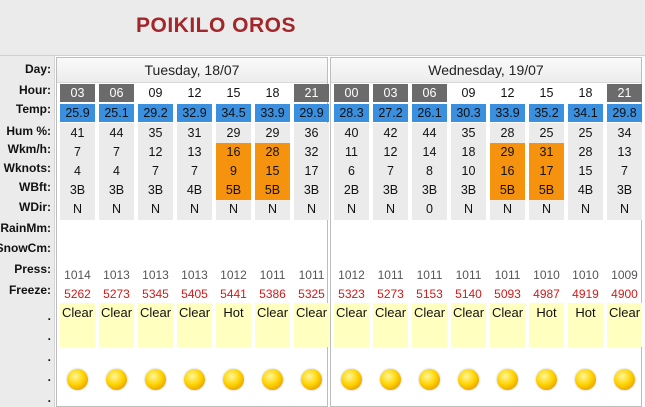 Image resolution: width=645 pixels, height=407 pixels. I want to click on temp-cell: 34.5, so click(233, 113).